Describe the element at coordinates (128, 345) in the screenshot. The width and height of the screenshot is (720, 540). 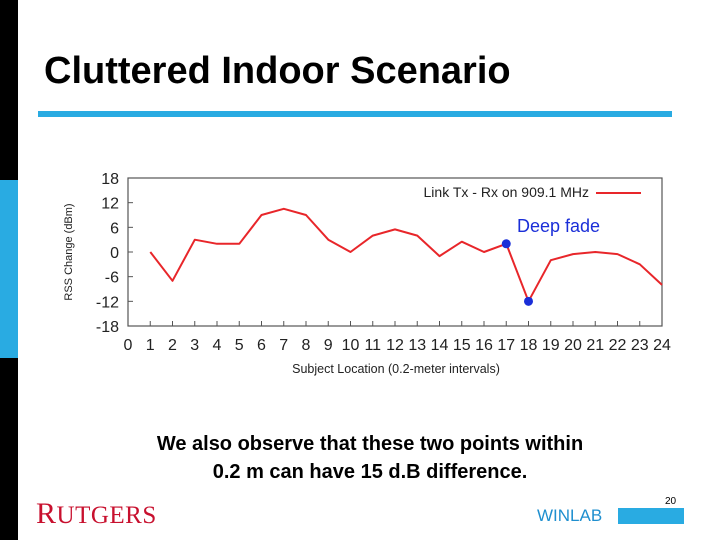
I see `x-tick-label: 0` at that location.